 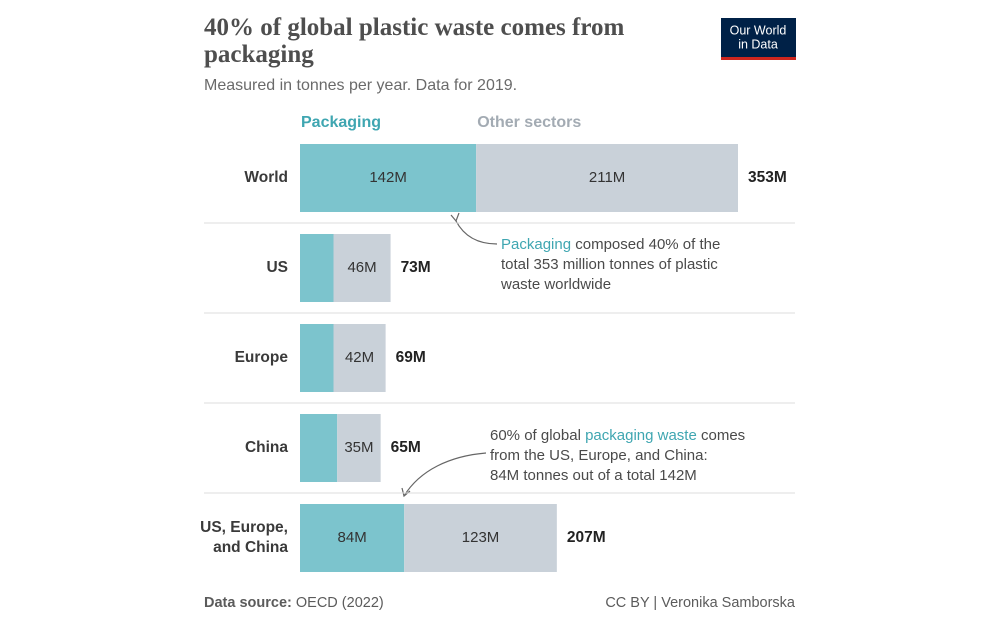 I want to click on footer-source: Data source: OECD (2022), so click(x=294, y=603).